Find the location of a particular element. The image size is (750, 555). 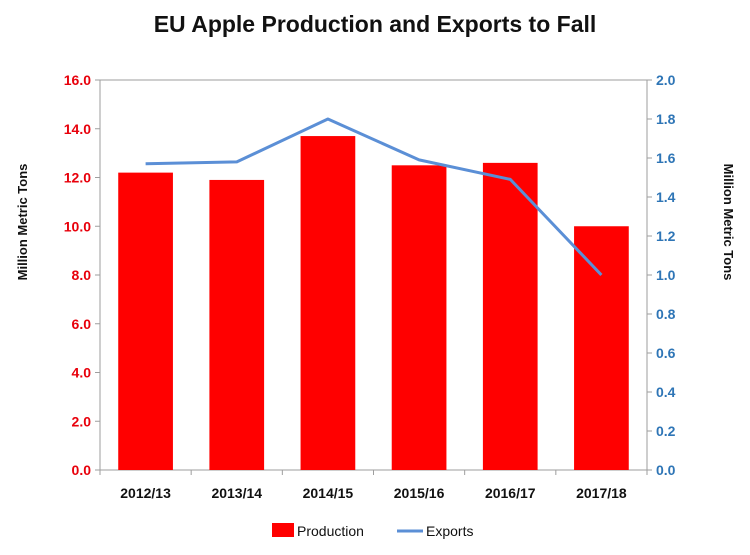

left-axis-title: Million Metric Tons is located at coordinates (22, 222).